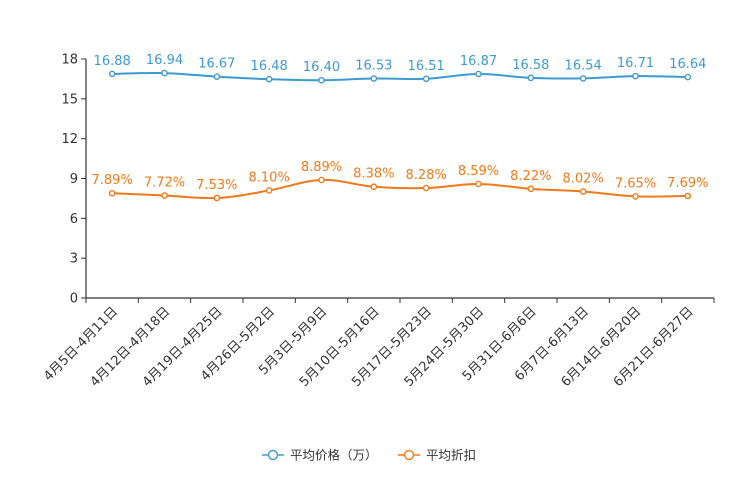 The height and width of the screenshot is (496, 744). I want to click on data-label: 16.67, so click(216, 64).